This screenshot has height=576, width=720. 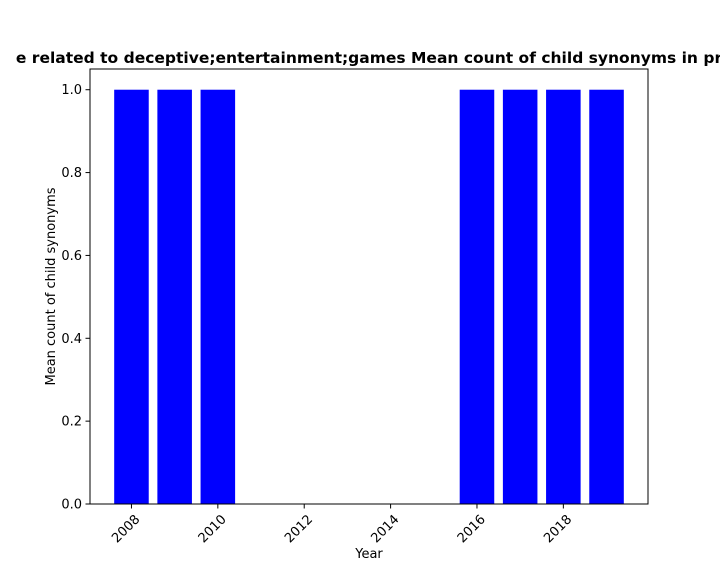 What do you see at coordinates (606, 296) in the screenshot?
I see `bar-2019` at bounding box center [606, 296].